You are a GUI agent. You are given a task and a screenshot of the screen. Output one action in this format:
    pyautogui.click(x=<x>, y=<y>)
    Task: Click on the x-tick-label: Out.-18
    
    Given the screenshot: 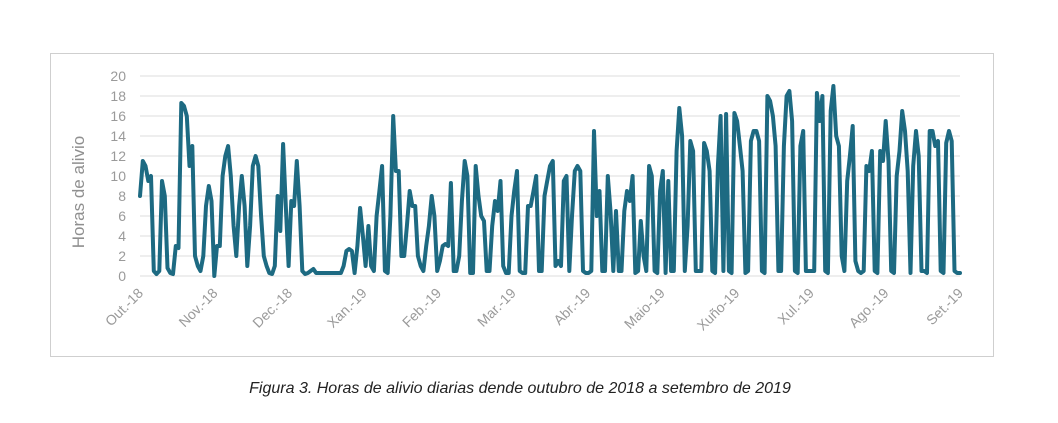 What is the action you would take?
    pyautogui.click(x=124, y=307)
    